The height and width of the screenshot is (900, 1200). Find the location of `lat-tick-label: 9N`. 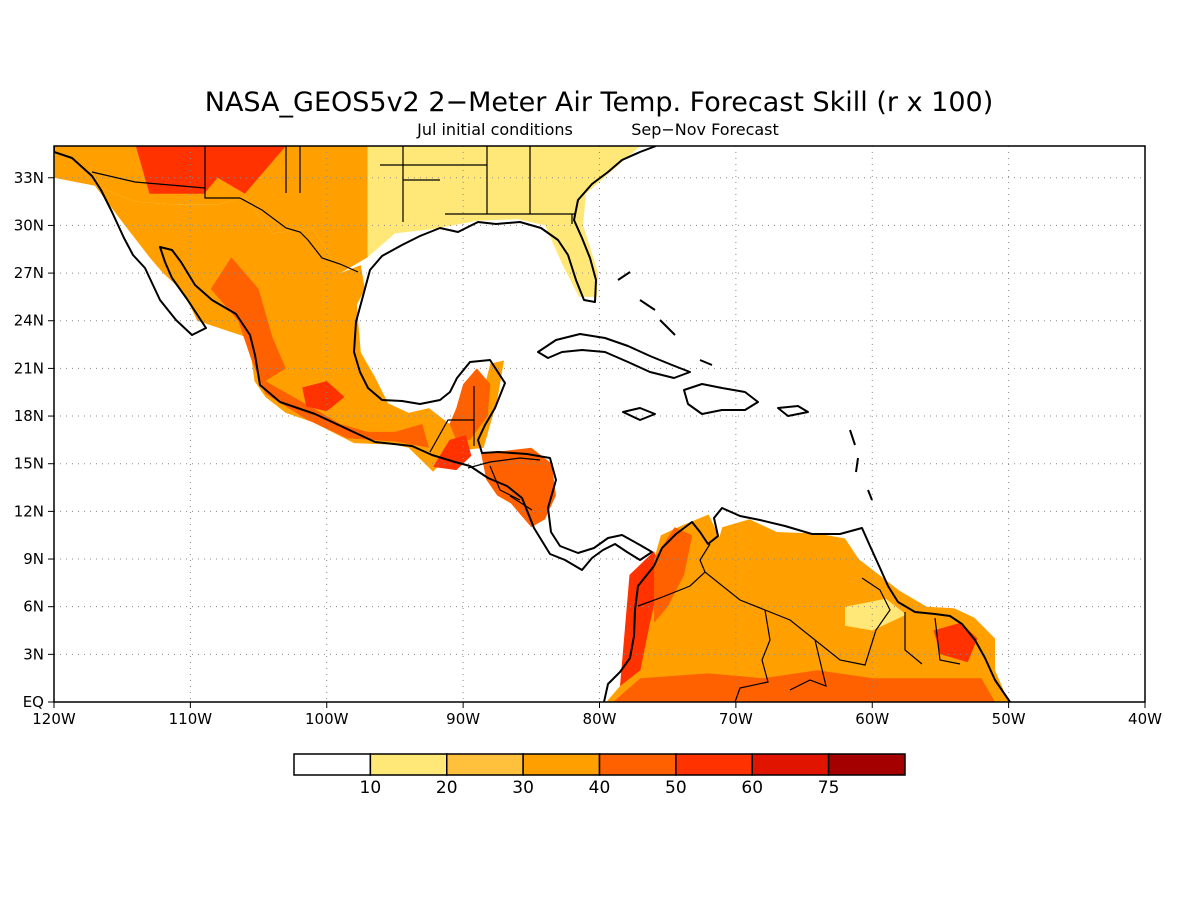

lat-tick-label: 9N is located at coordinates (33, 559).